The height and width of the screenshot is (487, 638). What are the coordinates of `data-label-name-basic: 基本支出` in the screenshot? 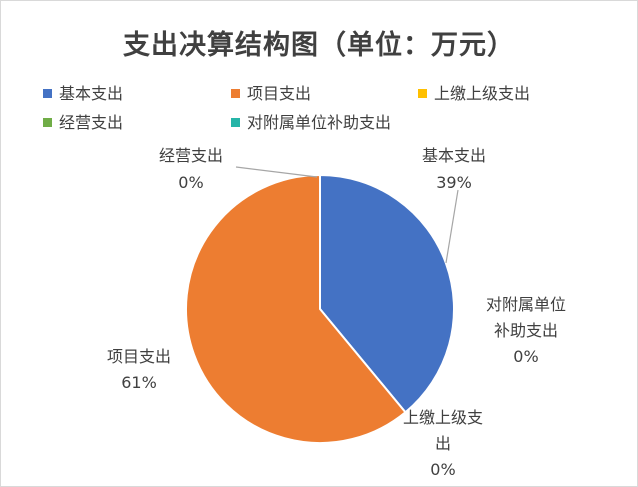 It's located at (454, 155).